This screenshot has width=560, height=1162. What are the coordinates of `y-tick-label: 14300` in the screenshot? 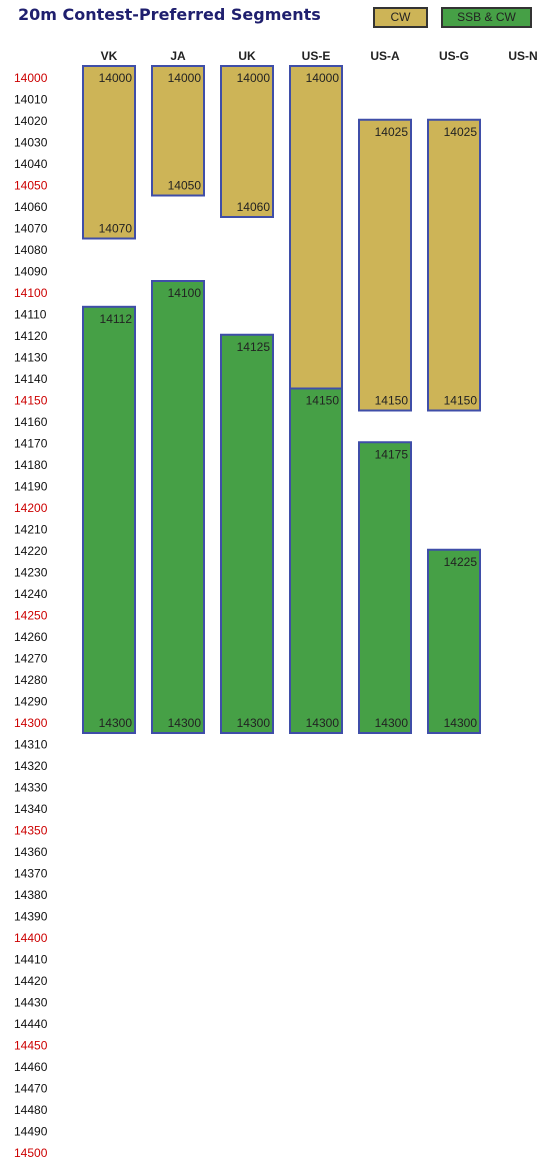 It's located at (31, 723).